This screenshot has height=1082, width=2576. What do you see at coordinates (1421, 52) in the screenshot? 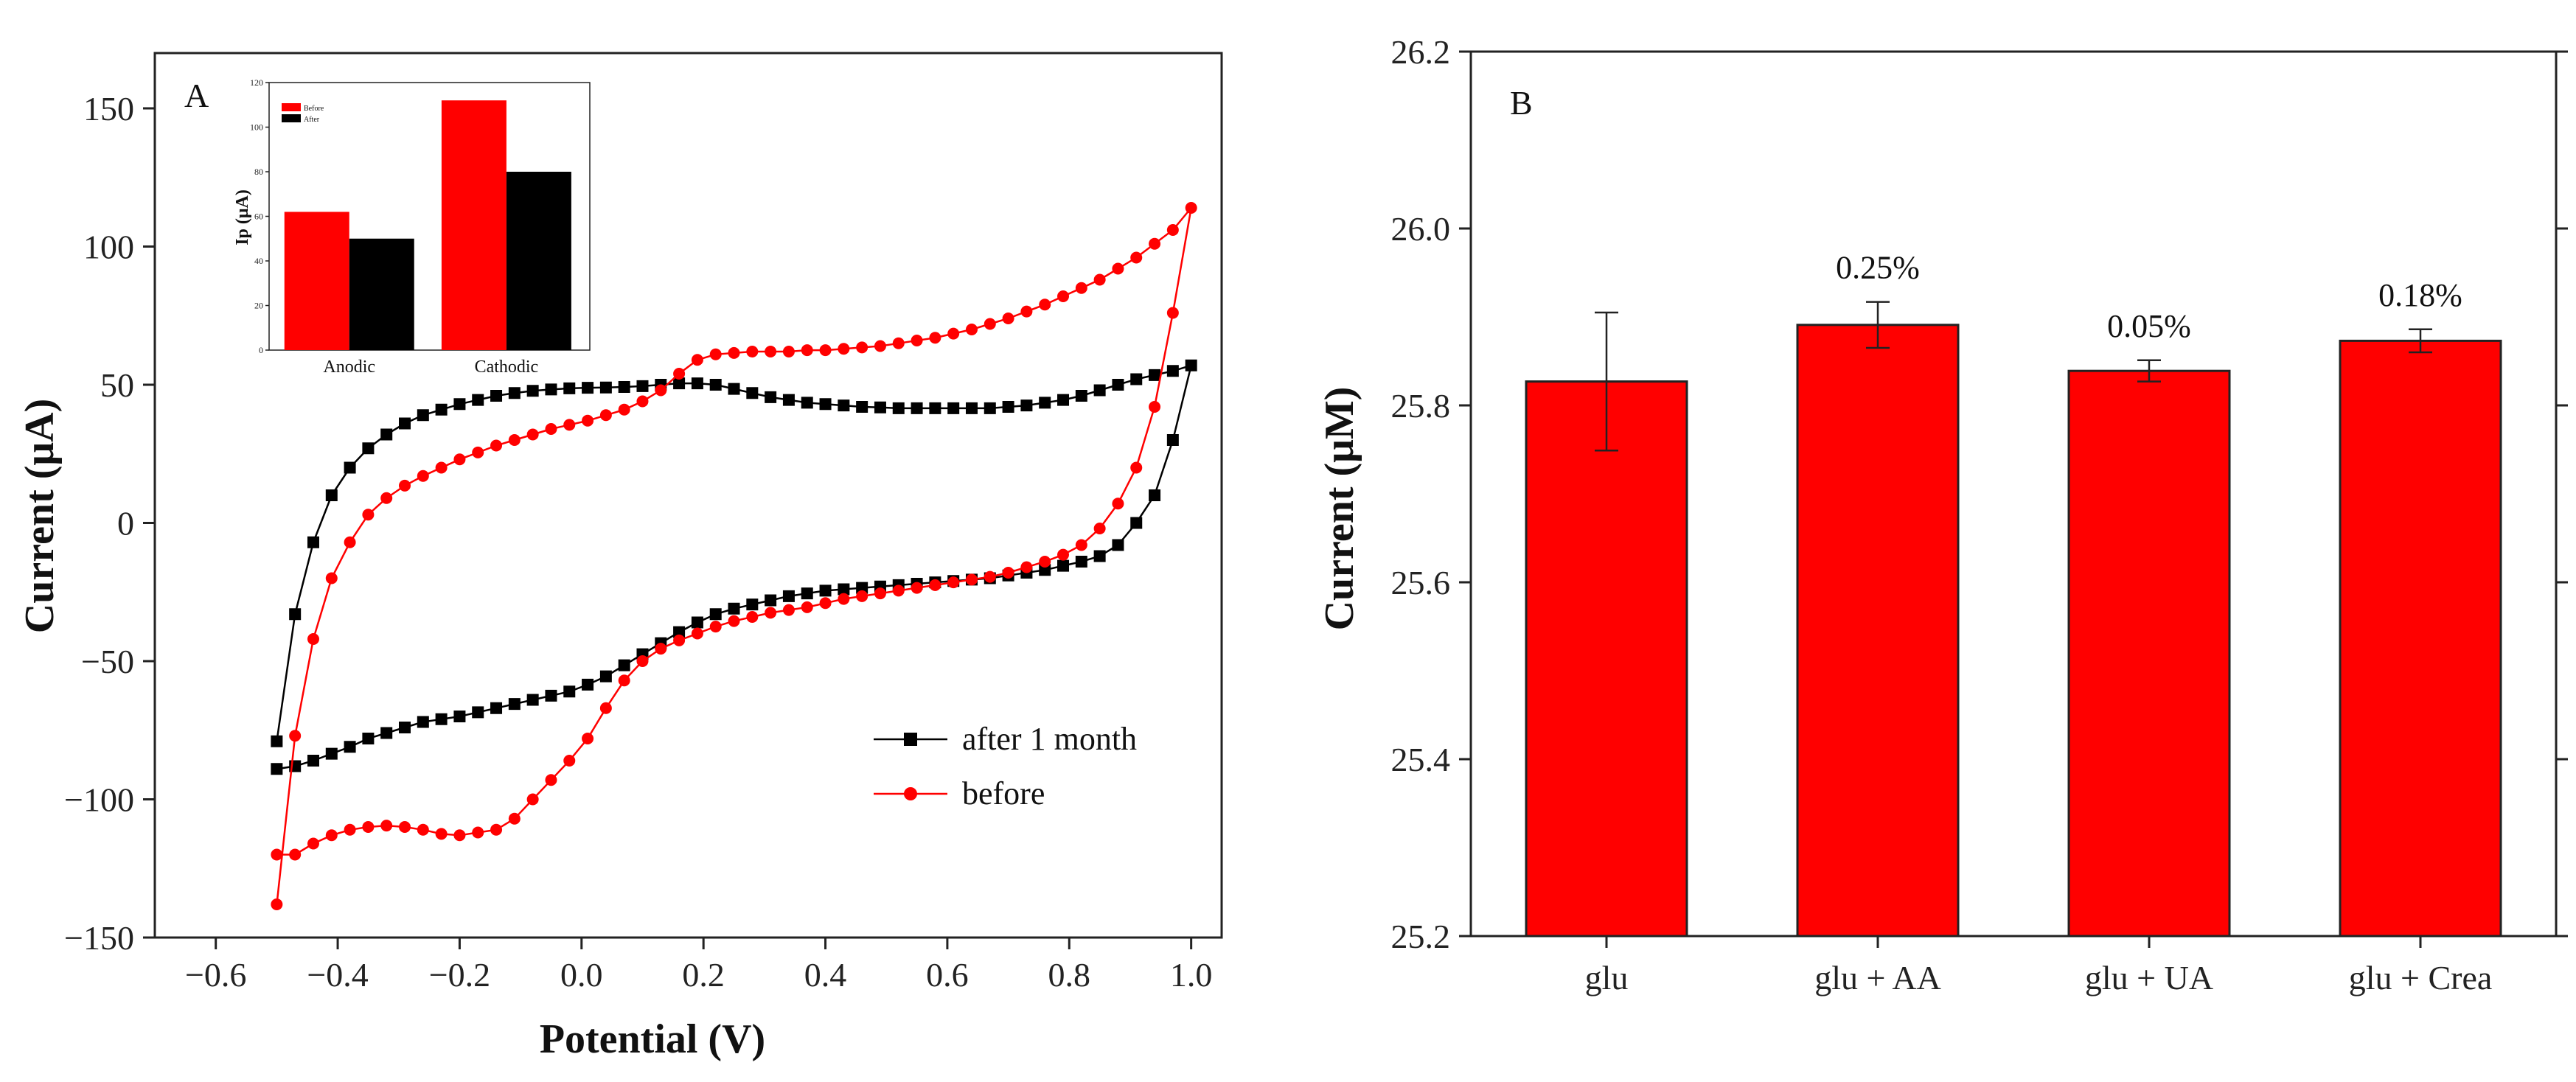
I see `y-tick-label: 26.2` at bounding box center [1421, 52].